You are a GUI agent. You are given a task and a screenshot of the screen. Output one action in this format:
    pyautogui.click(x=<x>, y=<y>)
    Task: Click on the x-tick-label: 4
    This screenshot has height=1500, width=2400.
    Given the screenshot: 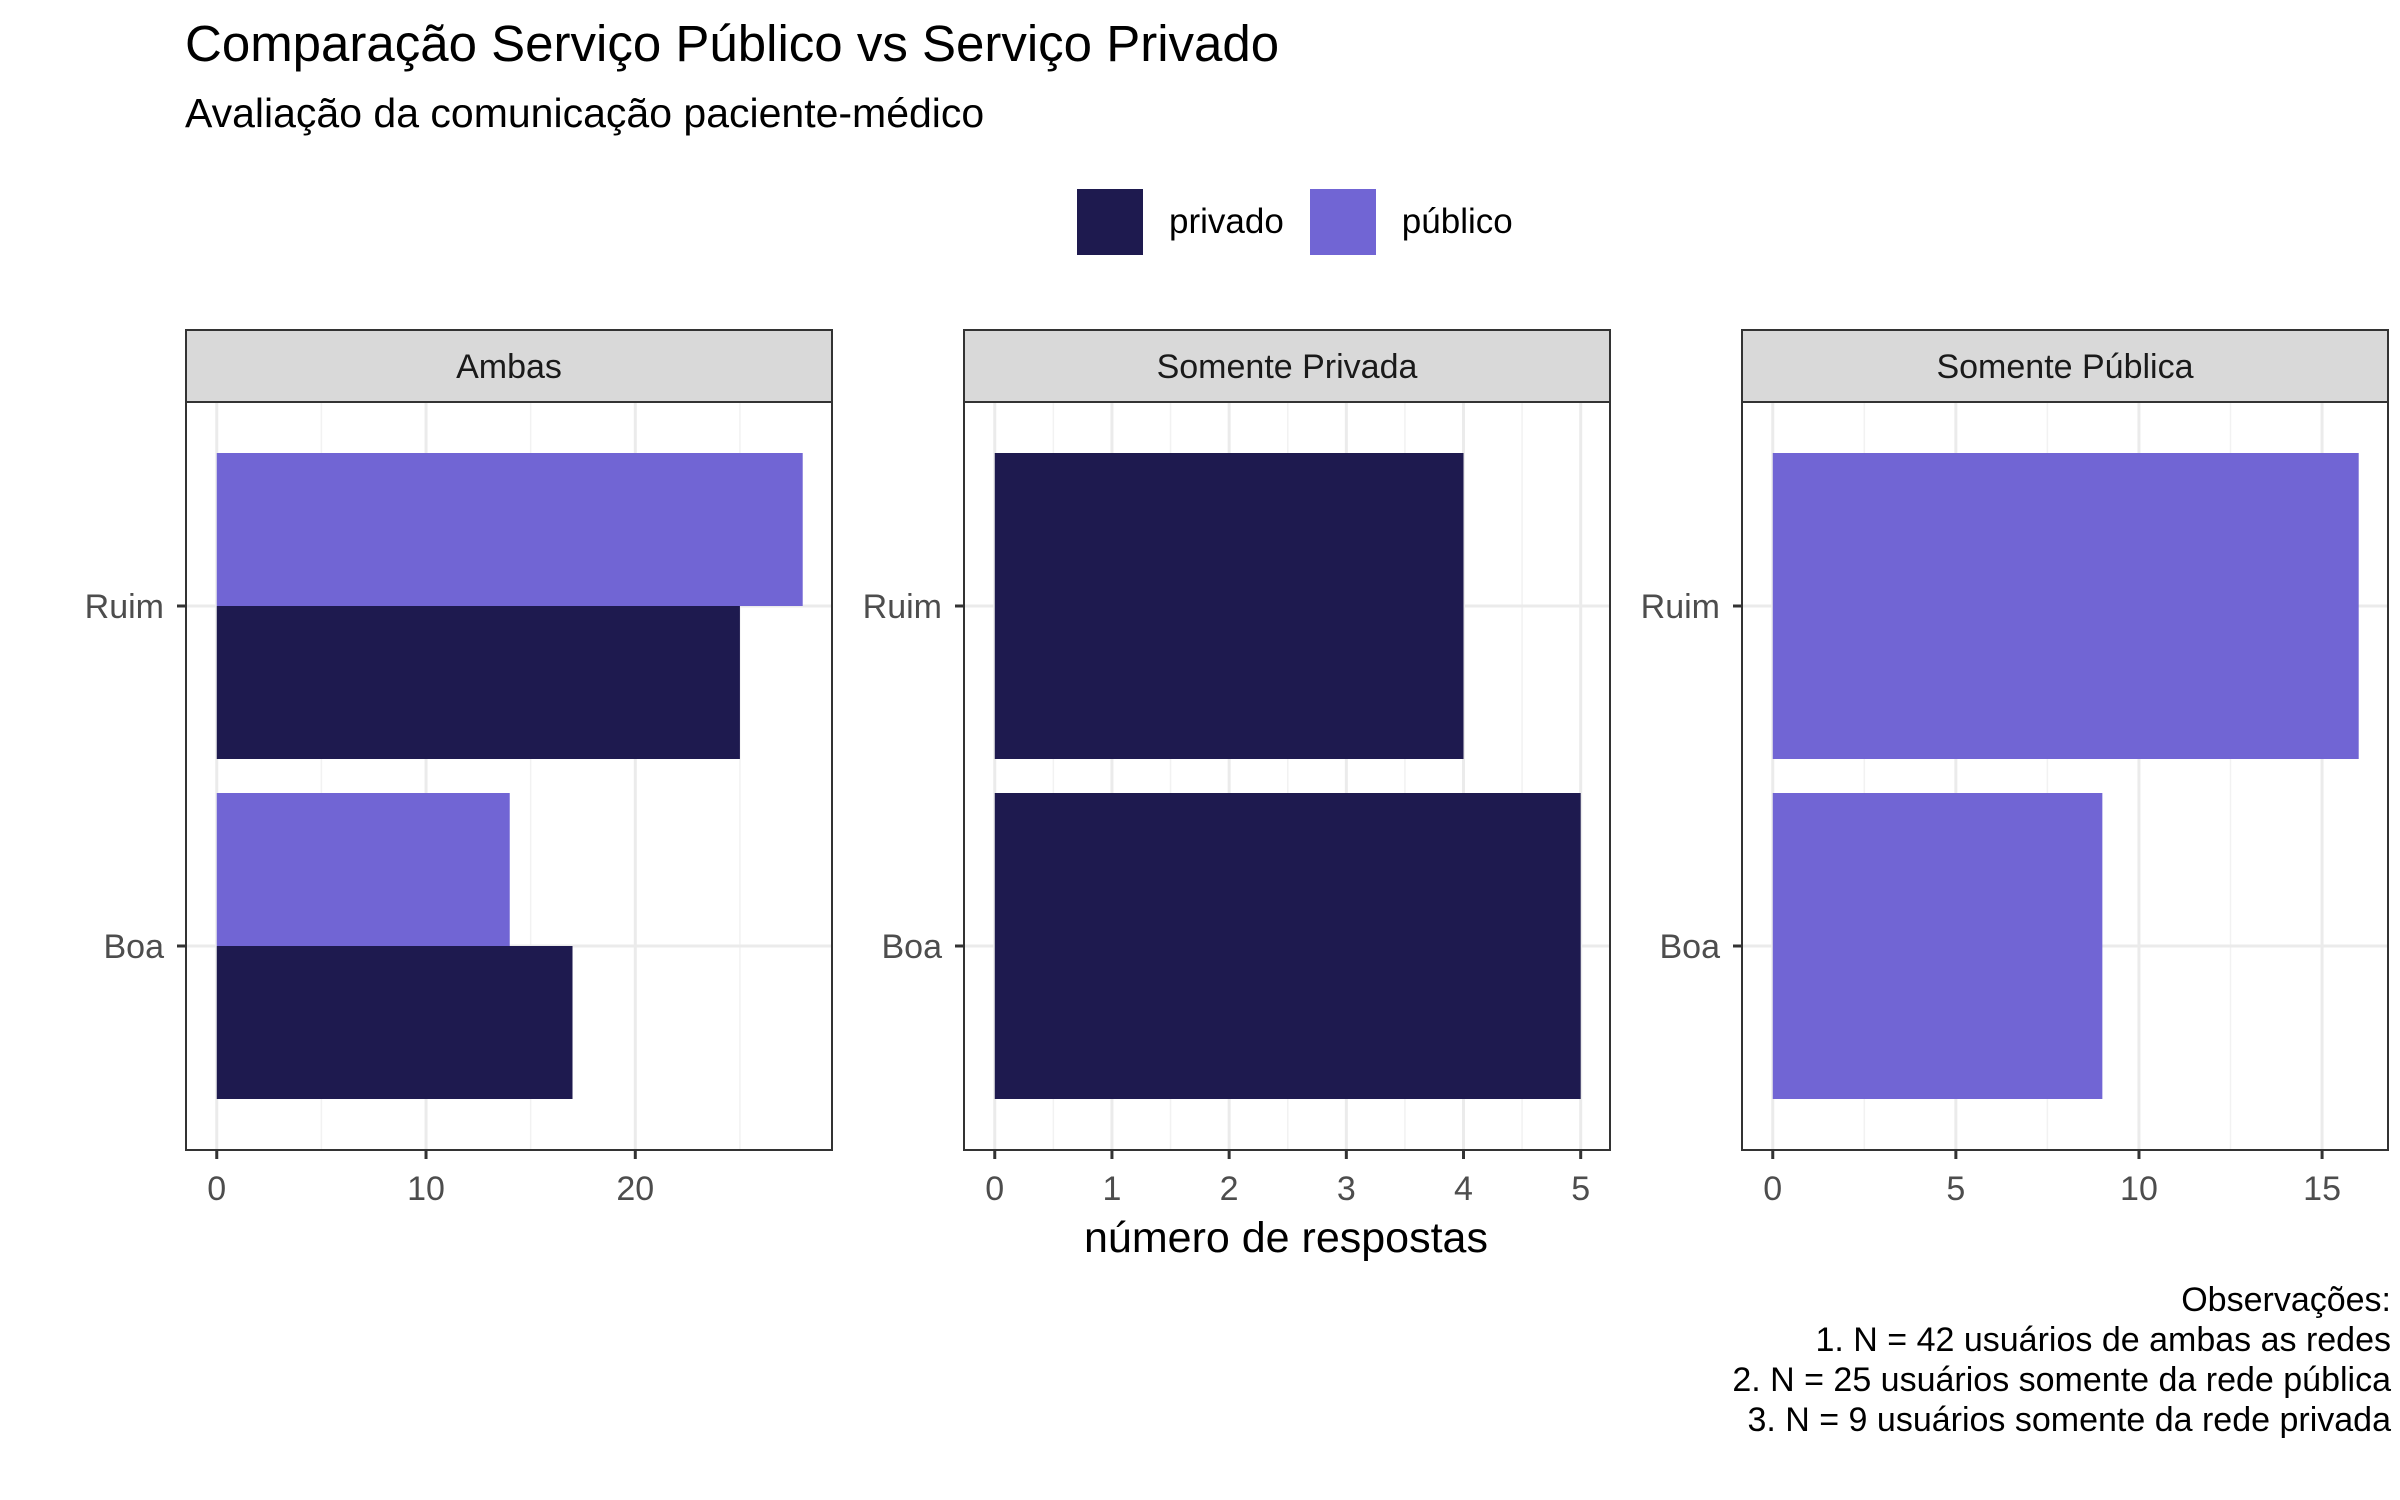 What is the action you would take?
    pyautogui.click(x=1463, y=1189)
    